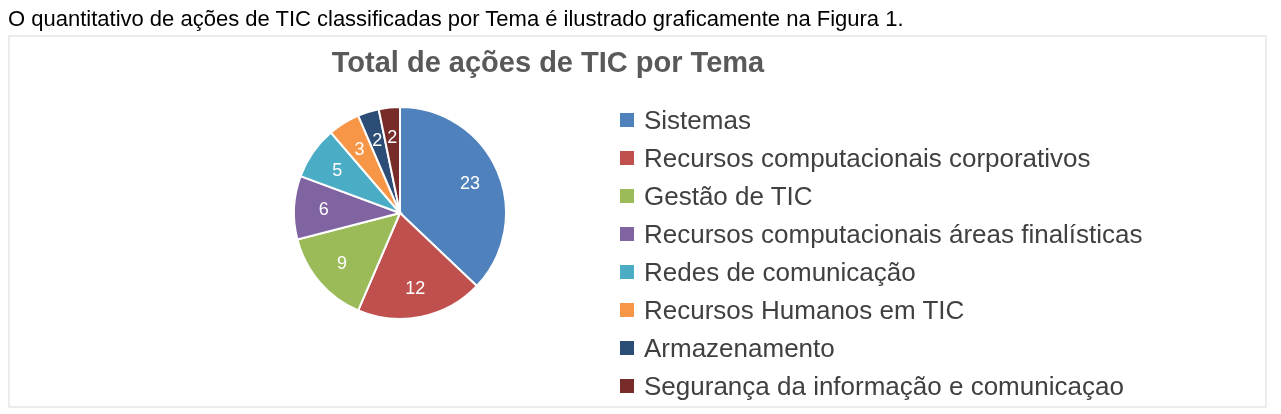 This screenshot has height=414, width=1281. What do you see at coordinates (415, 288) in the screenshot?
I see `data-label: 12` at bounding box center [415, 288].